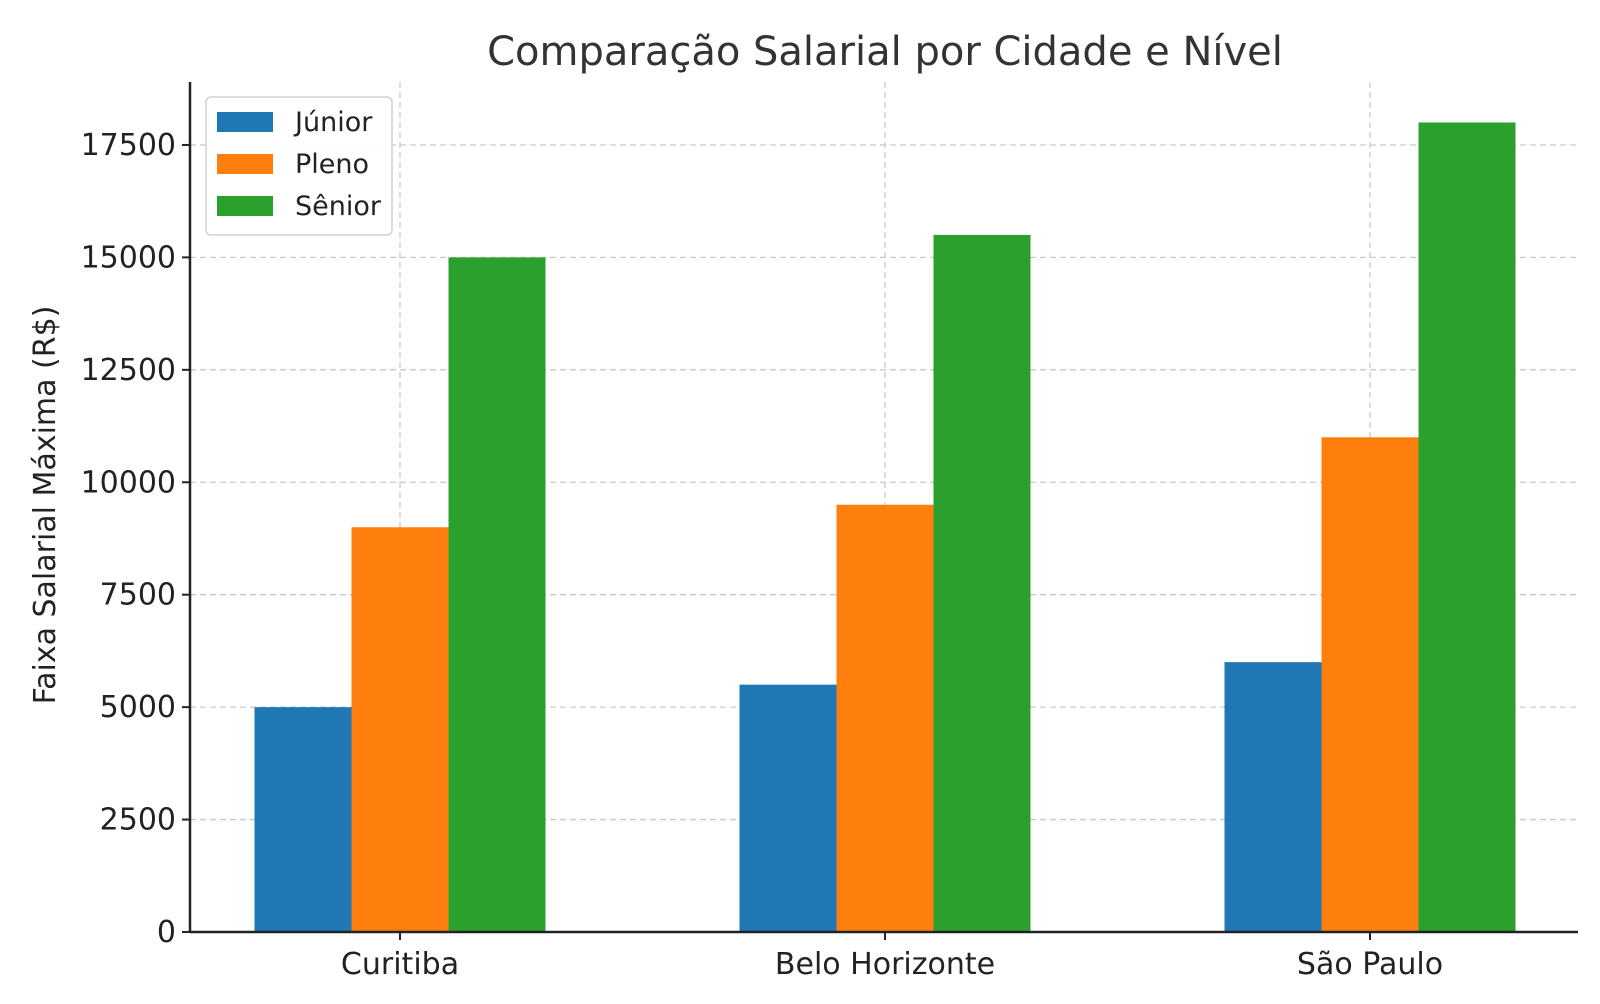 This screenshot has height=1004, width=1600. I want to click on x-ticks: Curitiba Belo Horizonte São Paulo, so click(892, 957).